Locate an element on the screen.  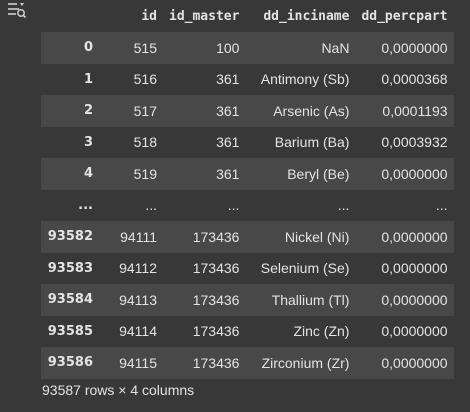
cell-id: 94113 is located at coordinates (138, 299).